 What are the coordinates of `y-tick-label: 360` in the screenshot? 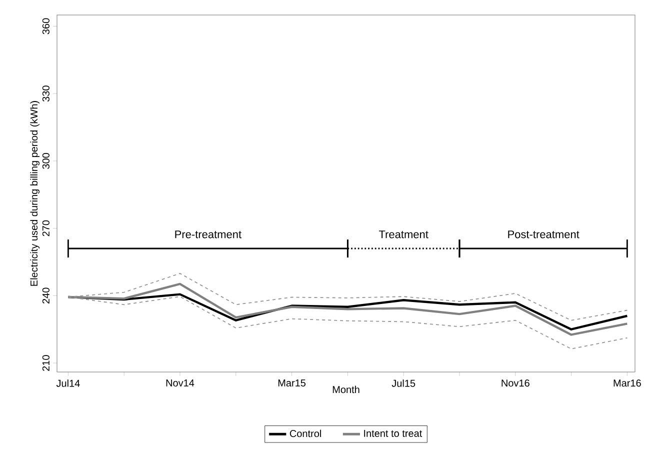 It's located at (46, 26).